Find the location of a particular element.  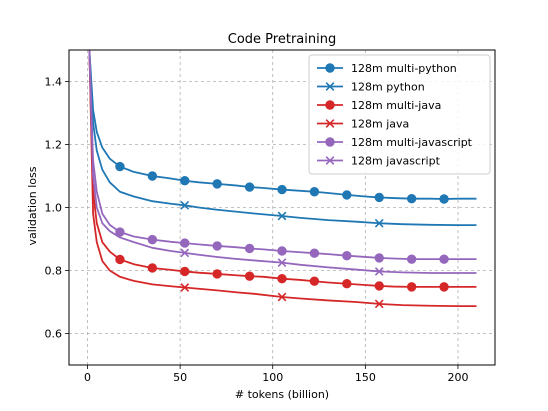

legend-item: 128m multi-python is located at coordinates (387, 68).